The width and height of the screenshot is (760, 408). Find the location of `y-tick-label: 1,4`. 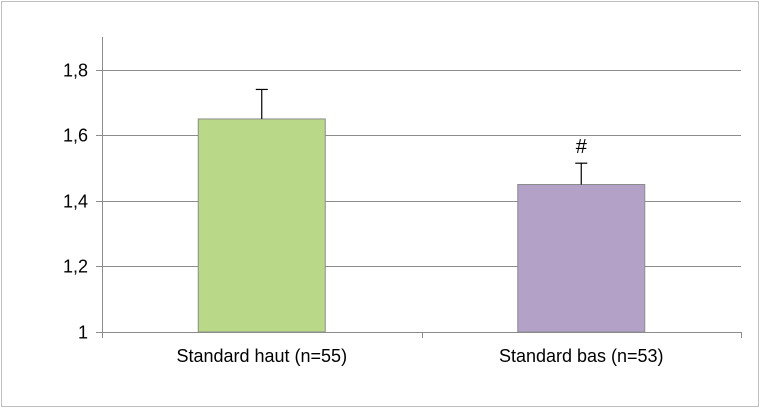

y-tick-label: 1,4 is located at coordinates (75, 202).